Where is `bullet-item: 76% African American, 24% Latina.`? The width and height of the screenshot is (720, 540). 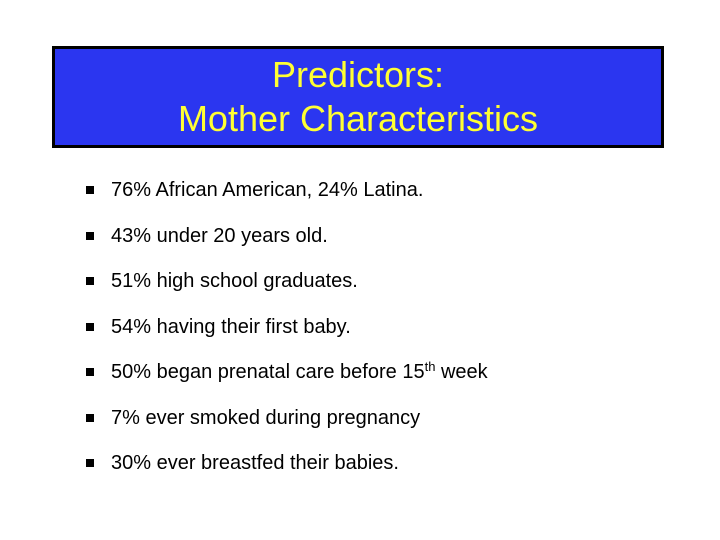
bullet-item: 76% African American, 24% Latina. is located at coordinates (287, 201).